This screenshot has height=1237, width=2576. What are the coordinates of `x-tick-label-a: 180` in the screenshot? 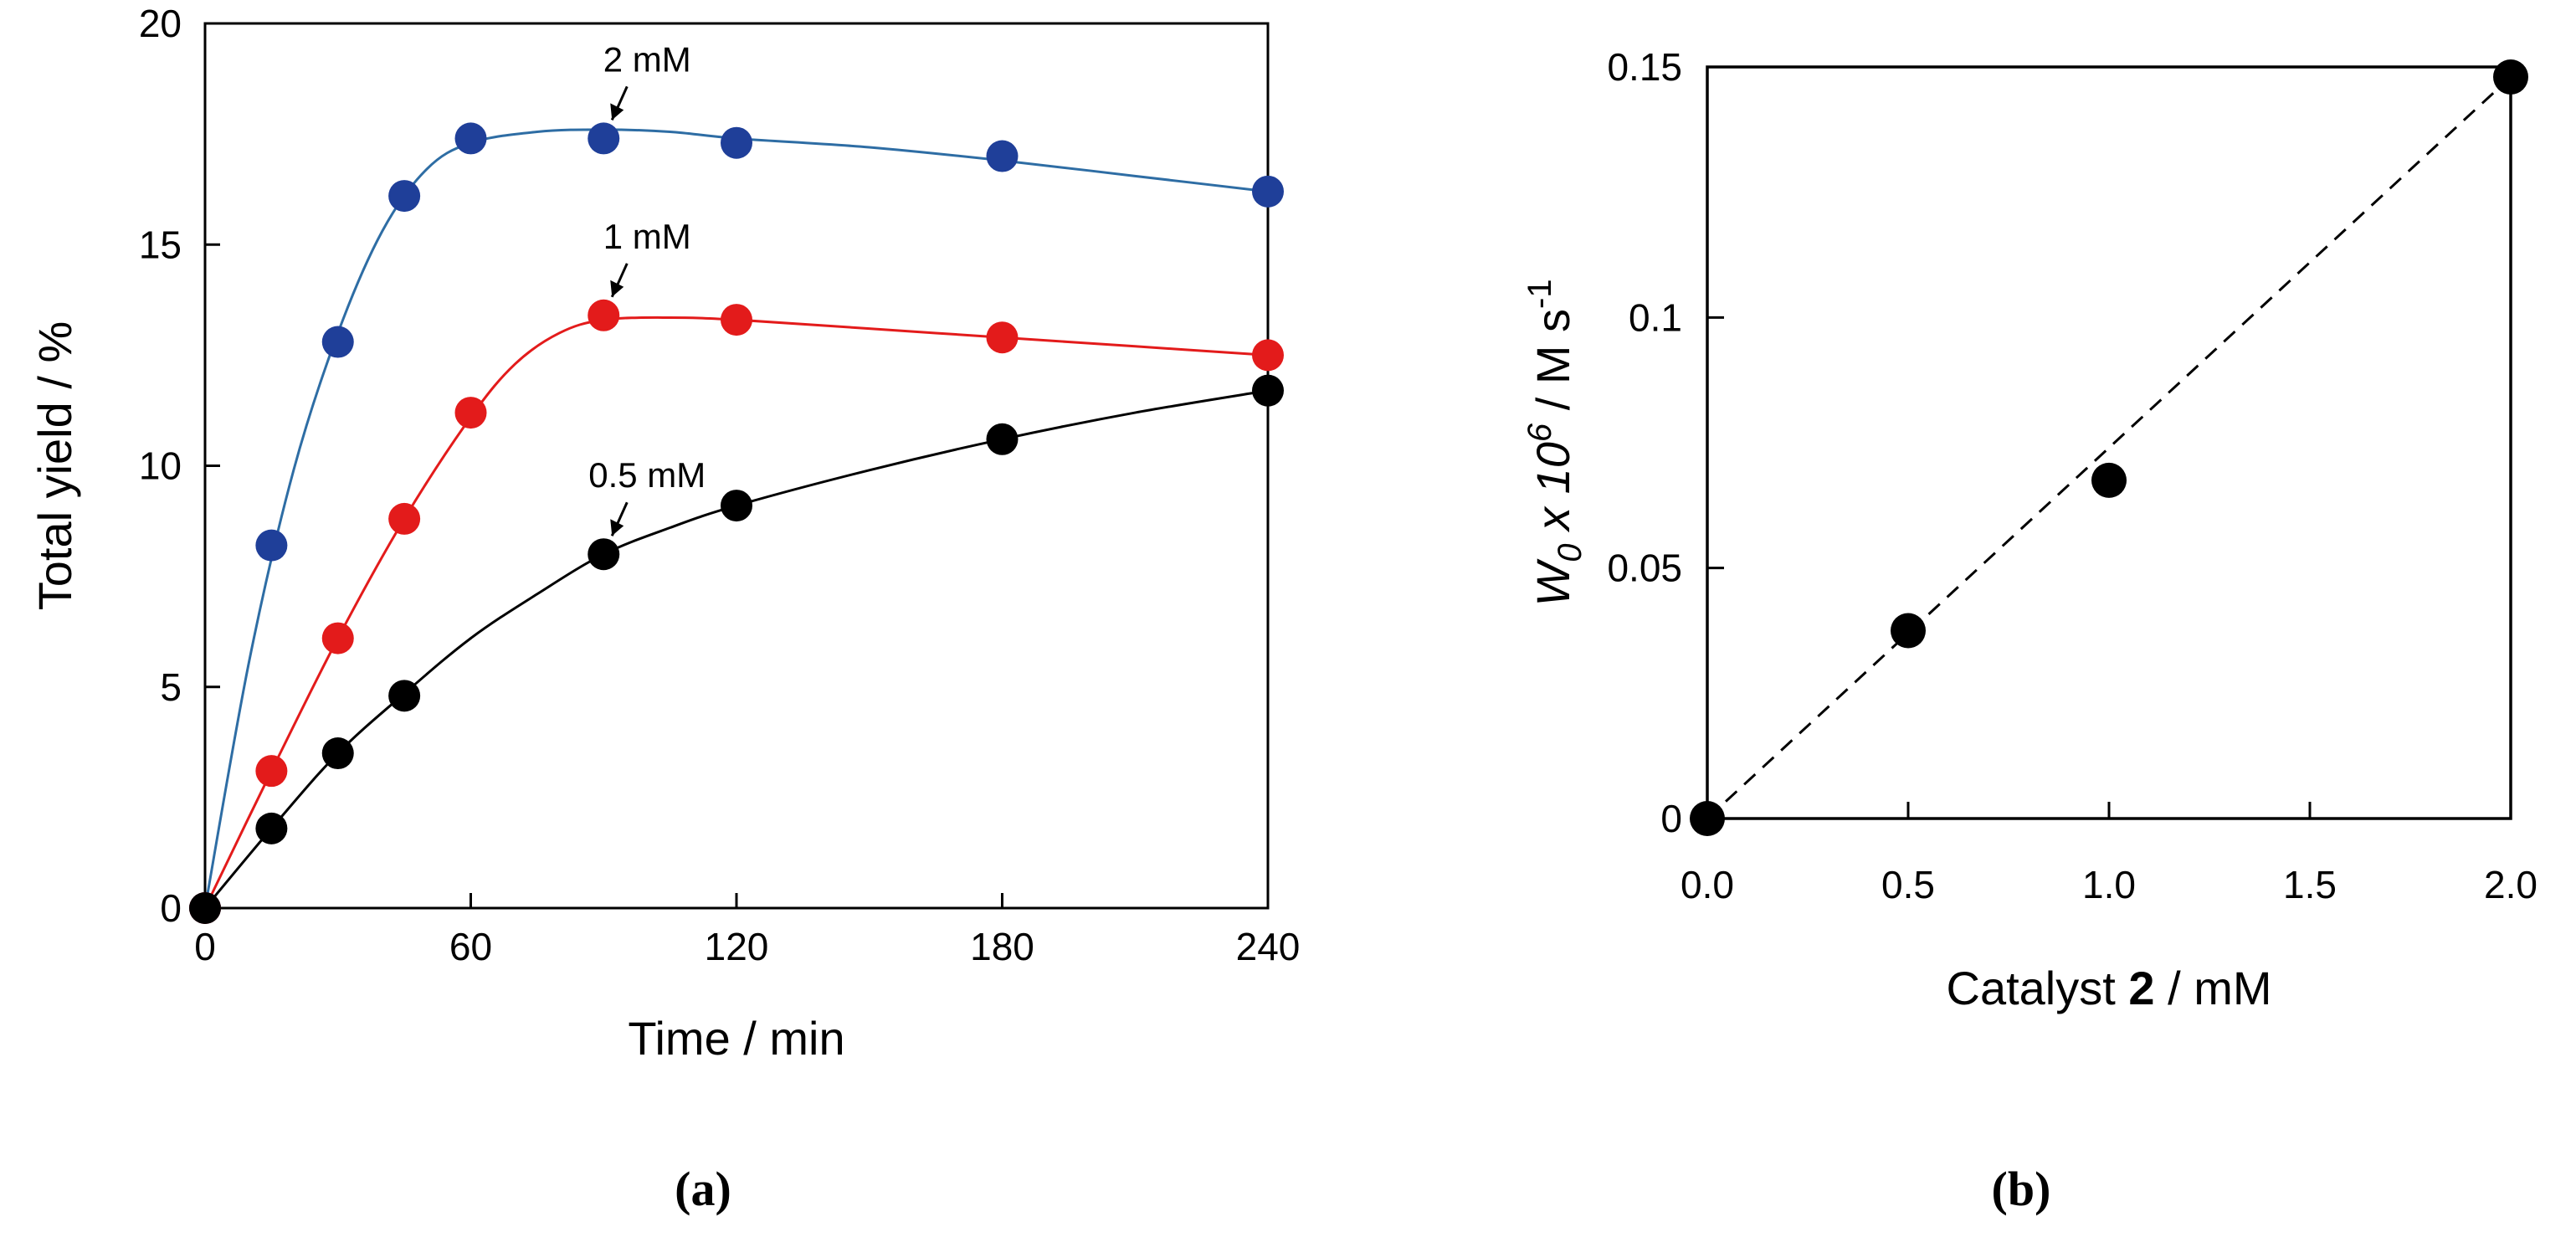 It's located at (1002, 946).